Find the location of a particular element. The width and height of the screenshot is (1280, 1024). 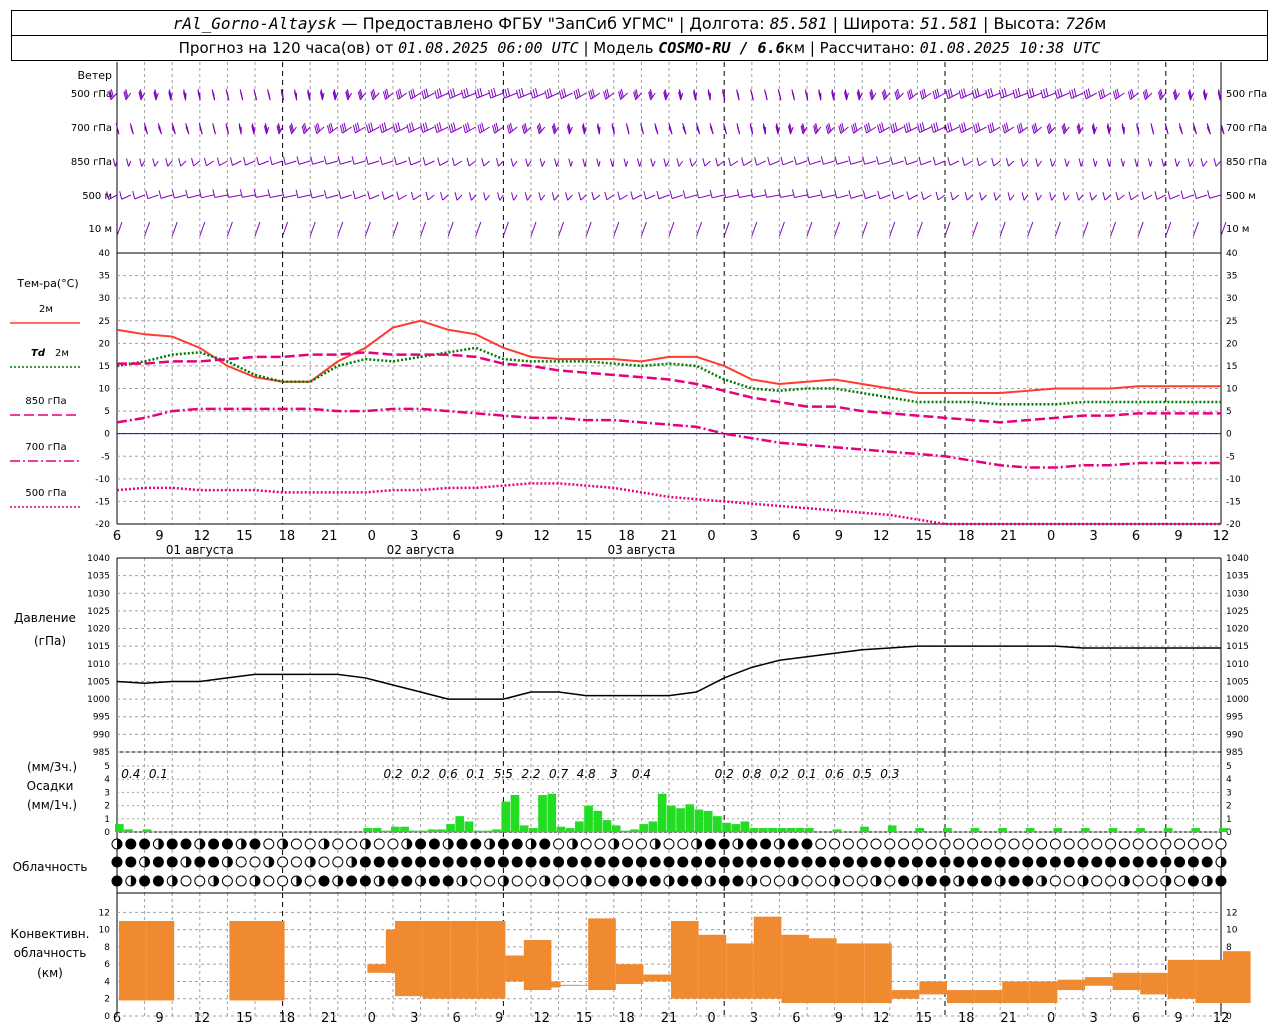

wind-level-label: 500 м is located at coordinates (97, 196).